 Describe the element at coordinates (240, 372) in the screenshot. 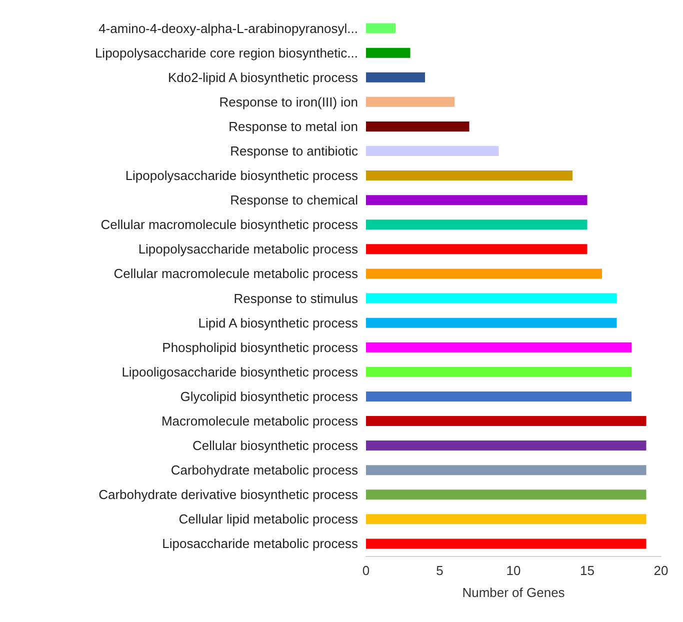

I see `y-tick-label: Lipooligosaccharide biosynthetic process` at that location.